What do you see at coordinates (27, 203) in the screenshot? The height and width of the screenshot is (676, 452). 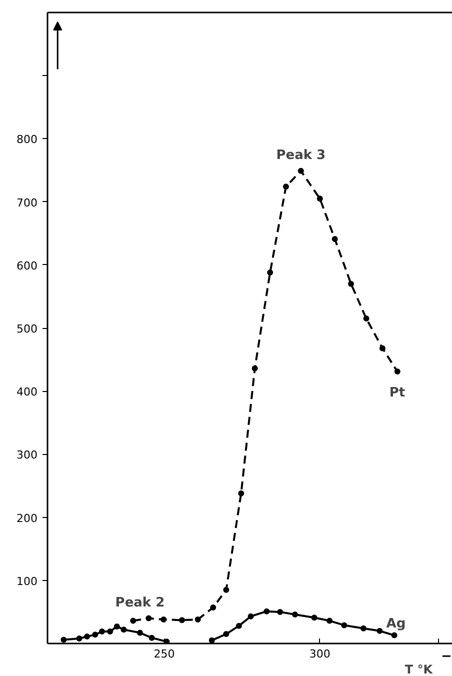 I see `y-tick-label: 700` at bounding box center [27, 203].